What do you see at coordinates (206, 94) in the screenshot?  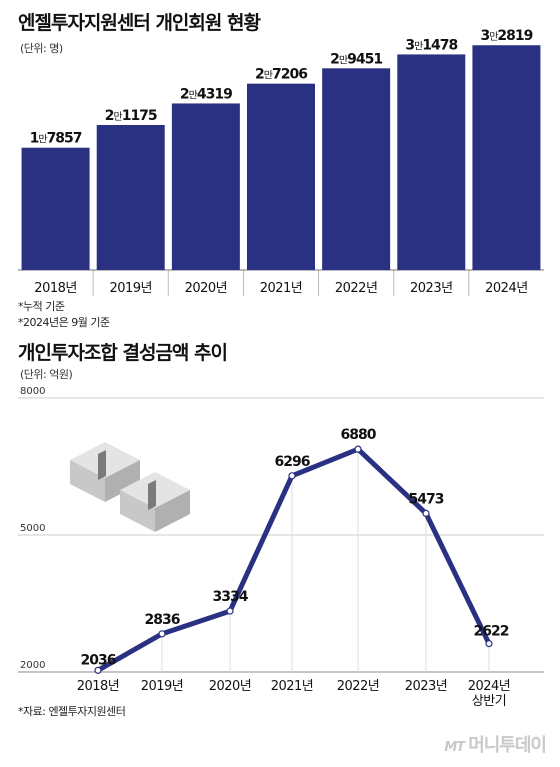 I see `bar-value-label: 2만4319` at bounding box center [206, 94].